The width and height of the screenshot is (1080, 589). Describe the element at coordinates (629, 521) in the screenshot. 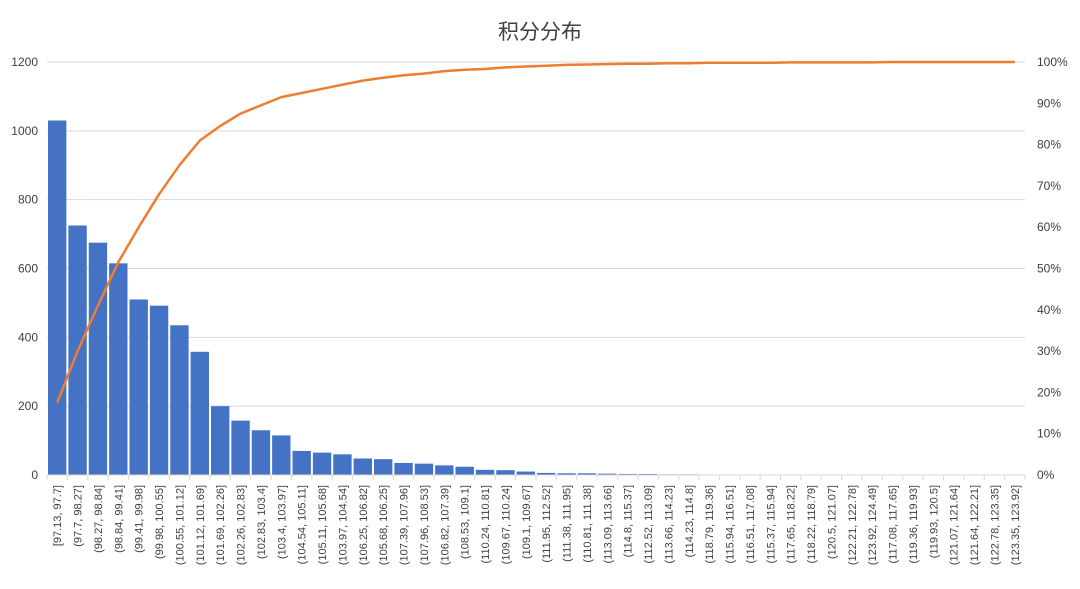

I see `x-tick-label: (114.8, 115.37]` at that location.